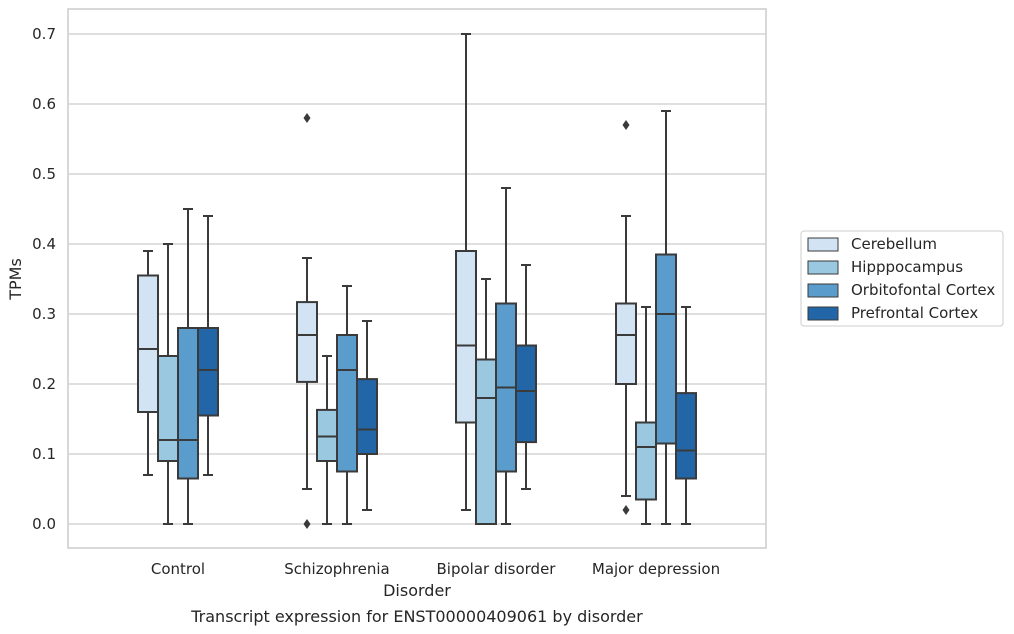  Describe the element at coordinates (914, 313) in the screenshot. I see `legend-label: Prefrontal Cortex` at that location.